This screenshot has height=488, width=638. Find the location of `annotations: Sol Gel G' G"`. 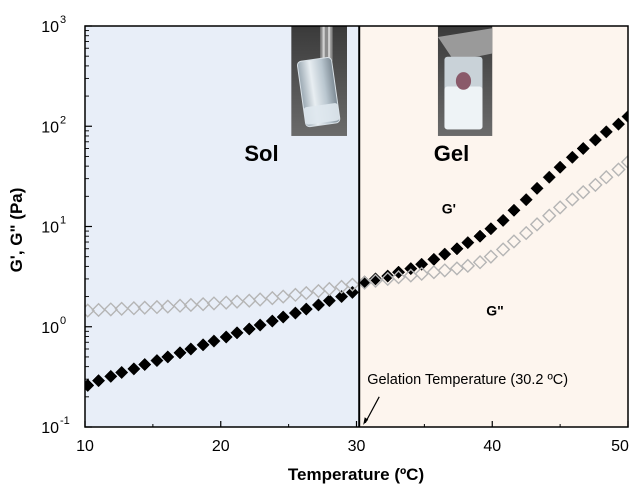

annotations: Sol Gel G' G" is located at coordinates (373, 229).